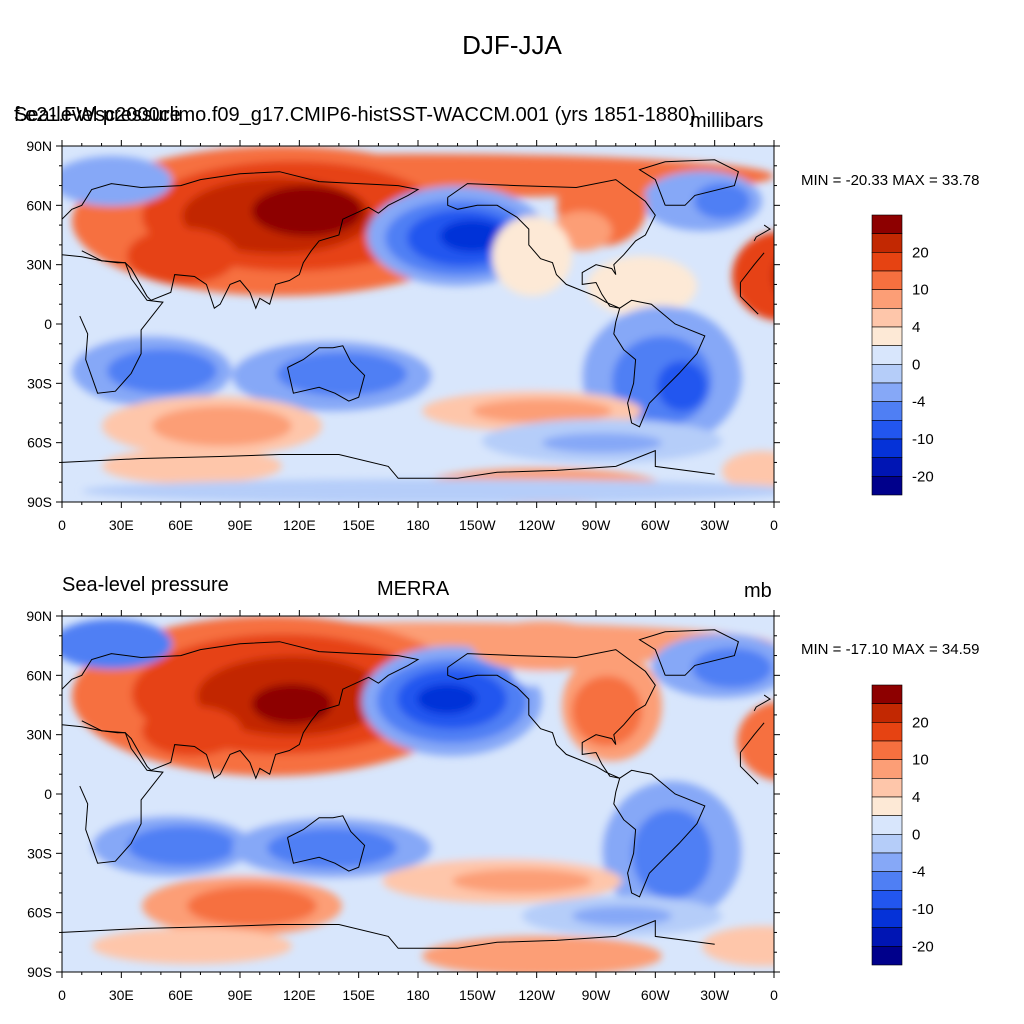 The width and height of the screenshot is (1024, 1024). Describe the element at coordinates (418, 525) in the screenshot. I see `lon-label: 180` at that location.